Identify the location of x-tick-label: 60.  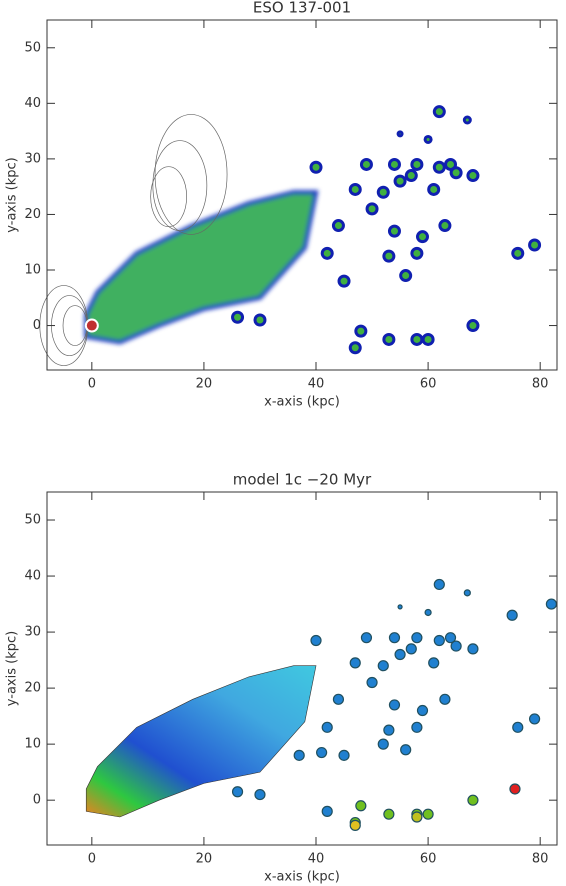
(428, 384).